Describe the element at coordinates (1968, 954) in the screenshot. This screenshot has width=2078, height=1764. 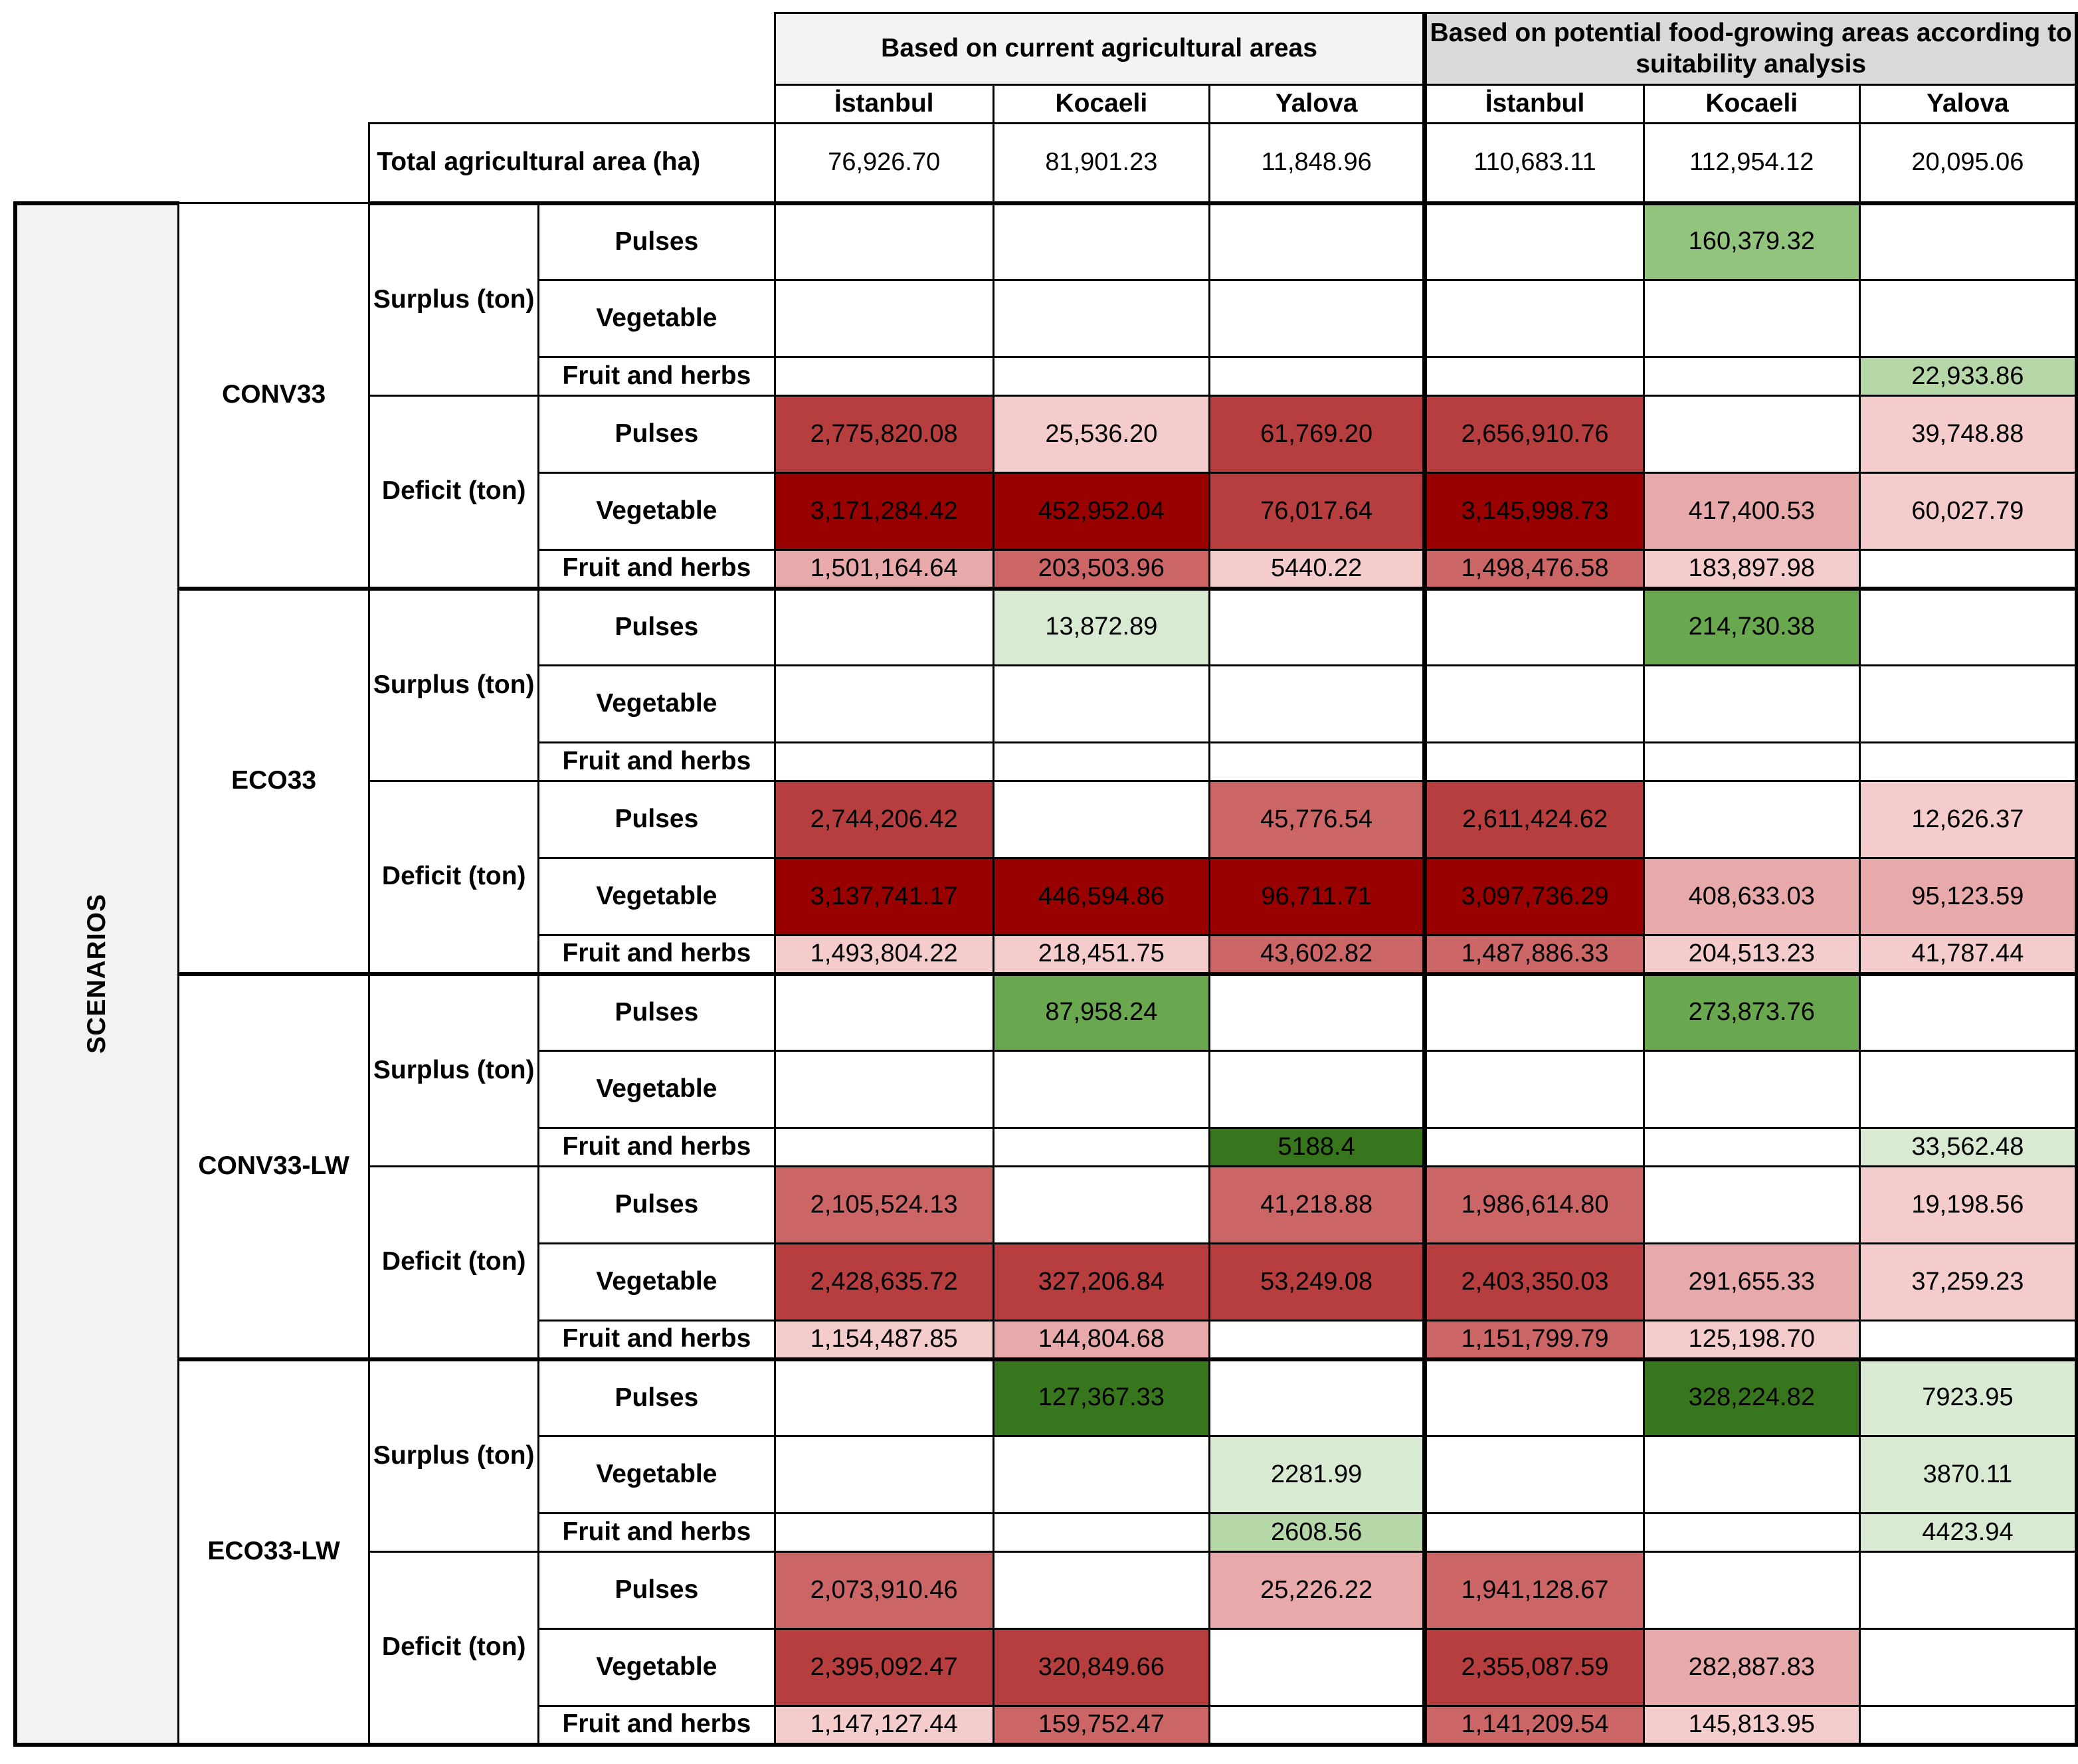
I see `value-cell: 41,787.44` at that location.